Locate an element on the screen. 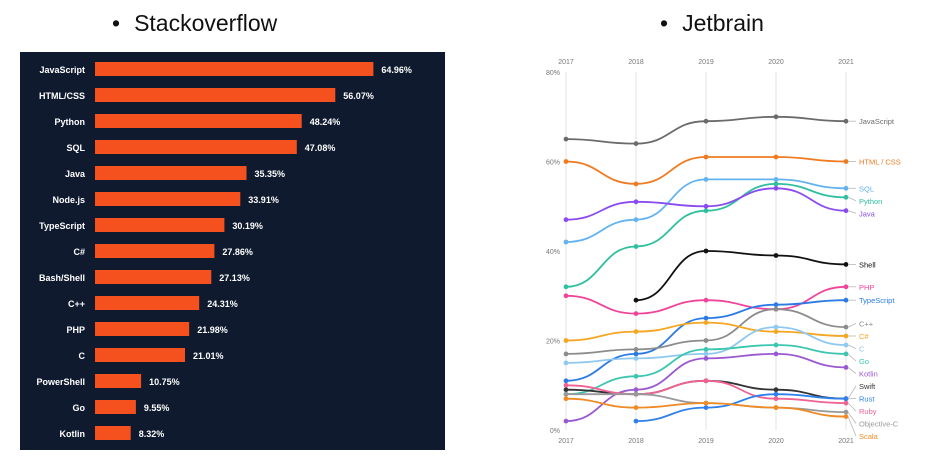 The width and height of the screenshot is (926, 461). value-label-node-js: 33.91% is located at coordinates (263, 200).